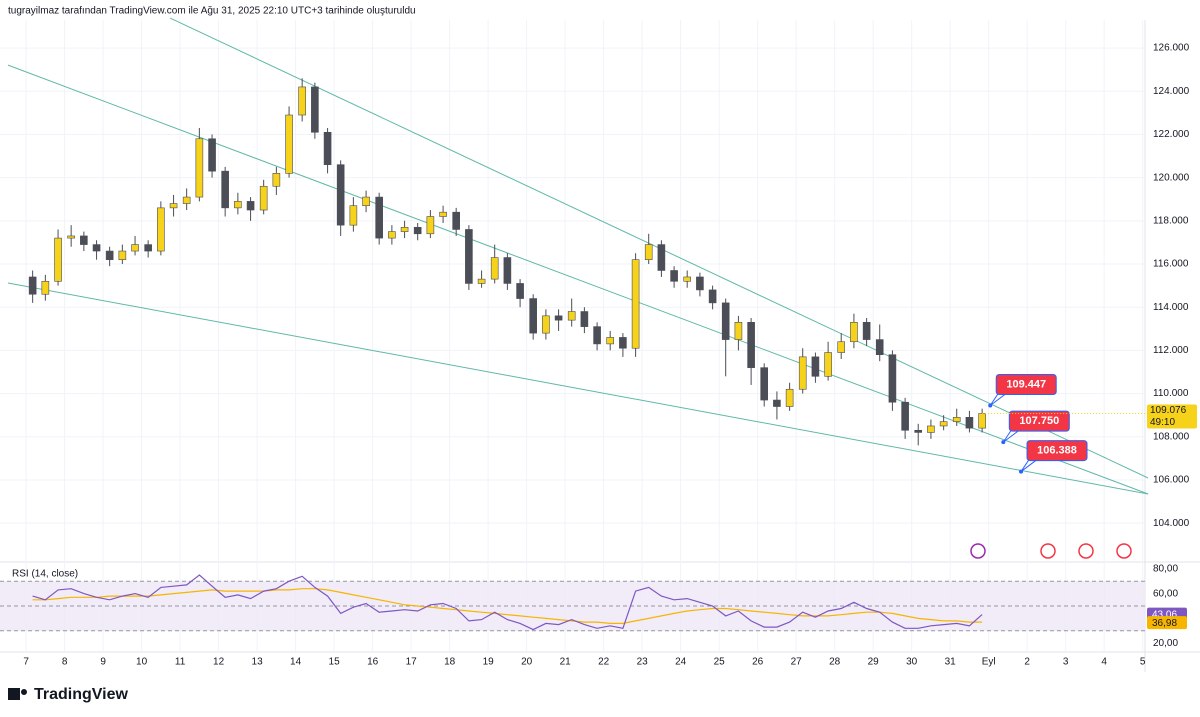 This screenshot has height=717, width=1200. What do you see at coordinates (507, 606) in the screenshot?
I see `rsi-ma-line` at bounding box center [507, 606].